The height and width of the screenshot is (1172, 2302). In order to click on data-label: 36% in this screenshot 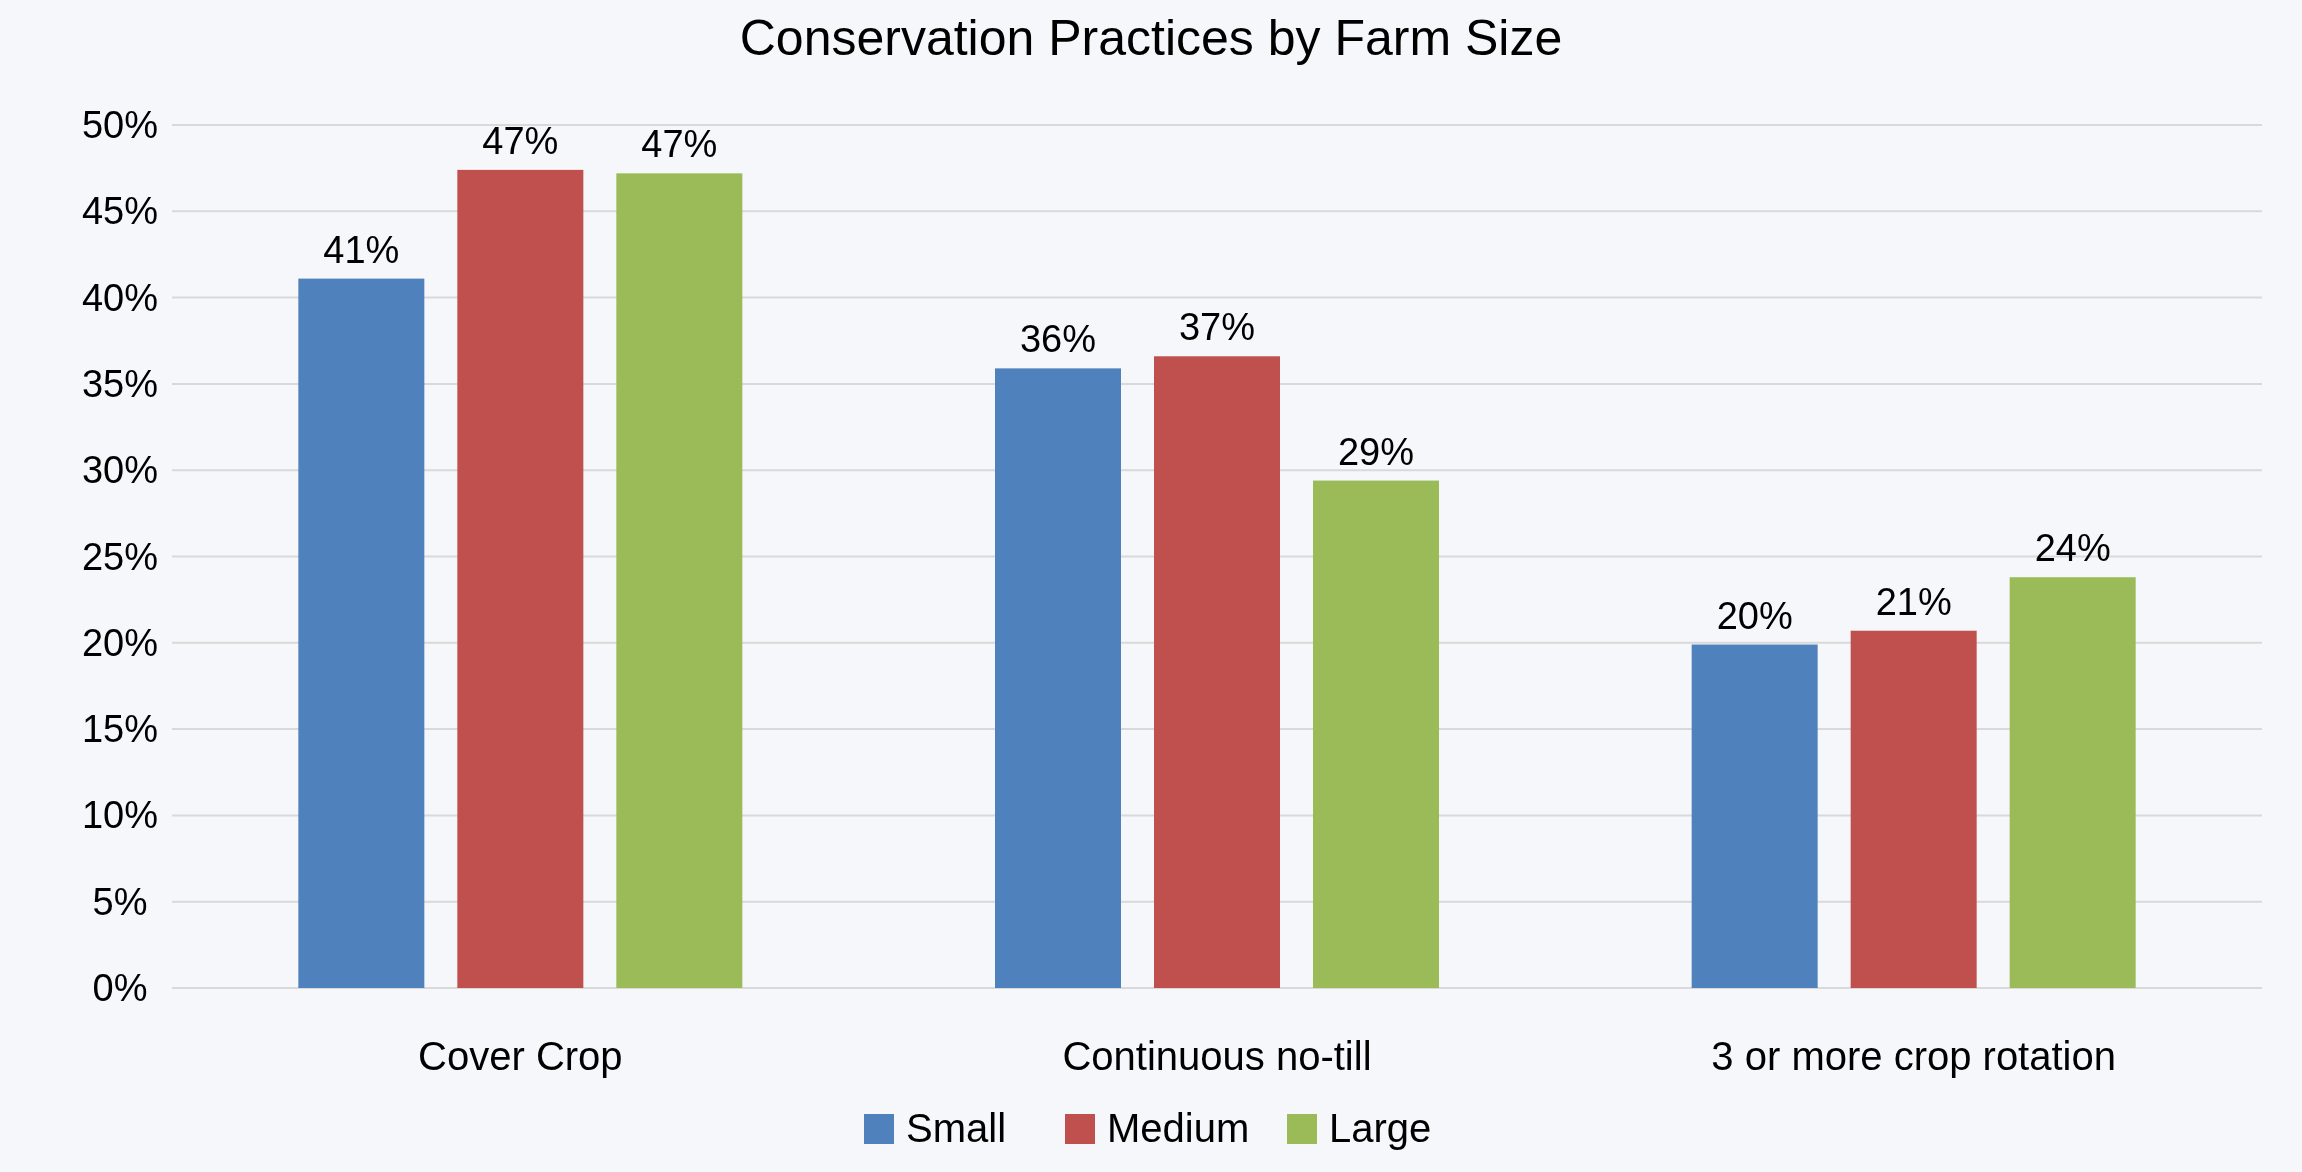, I will do `click(1058, 339)`.